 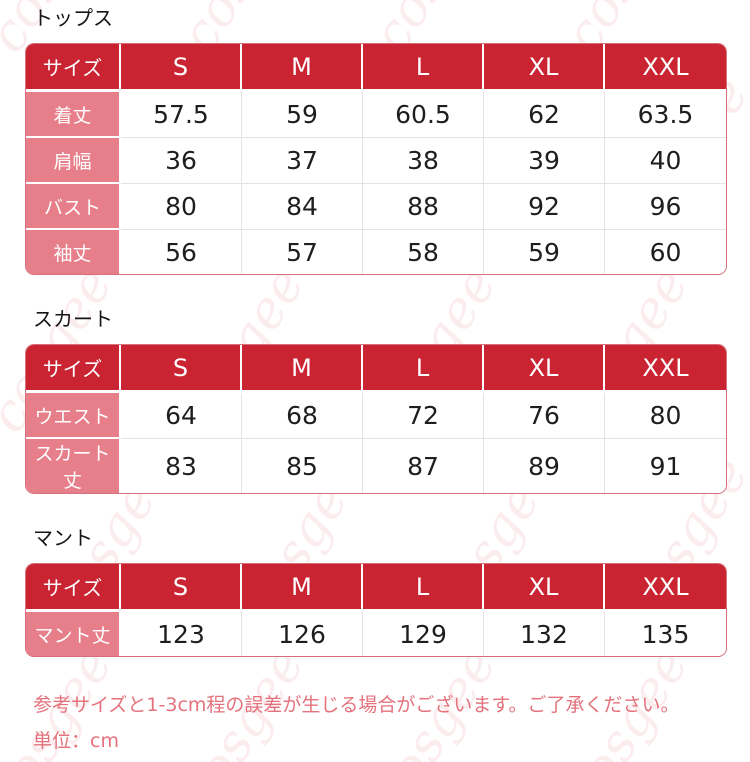 What do you see at coordinates (181, 634) in the screenshot?
I see `size-value-cell: 123` at bounding box center [181, 634].